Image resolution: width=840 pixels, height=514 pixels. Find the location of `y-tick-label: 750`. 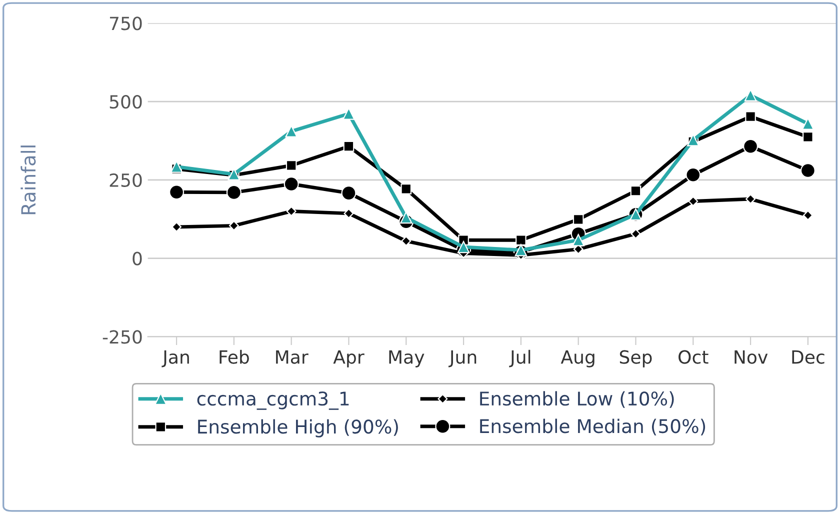

y-tick-label: 750 is located at coordinates (126, 23).